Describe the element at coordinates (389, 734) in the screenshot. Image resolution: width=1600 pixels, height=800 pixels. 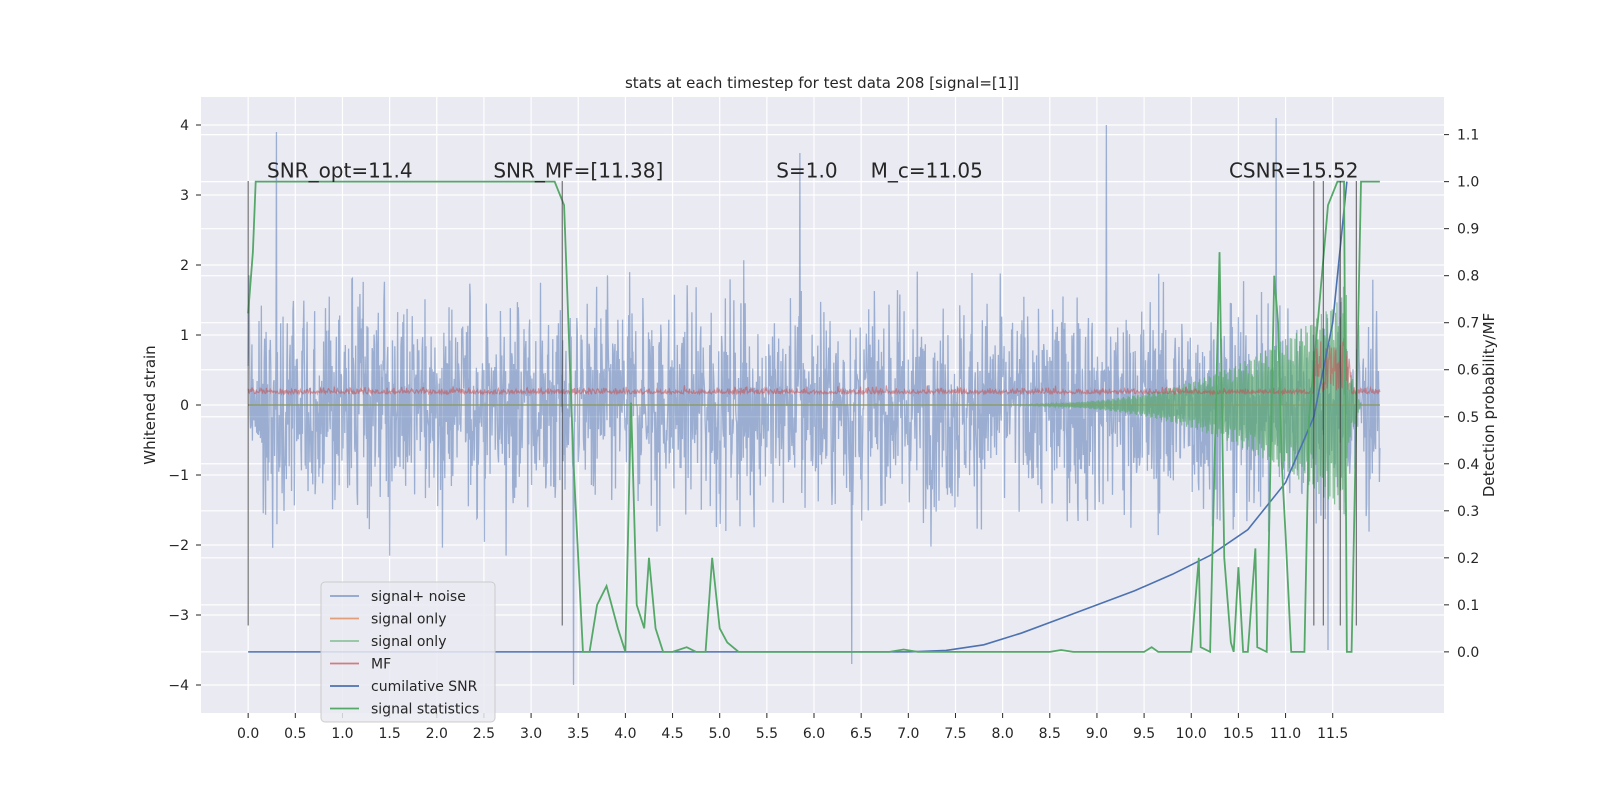
I see `x-tick-label: 1.5` at that location.